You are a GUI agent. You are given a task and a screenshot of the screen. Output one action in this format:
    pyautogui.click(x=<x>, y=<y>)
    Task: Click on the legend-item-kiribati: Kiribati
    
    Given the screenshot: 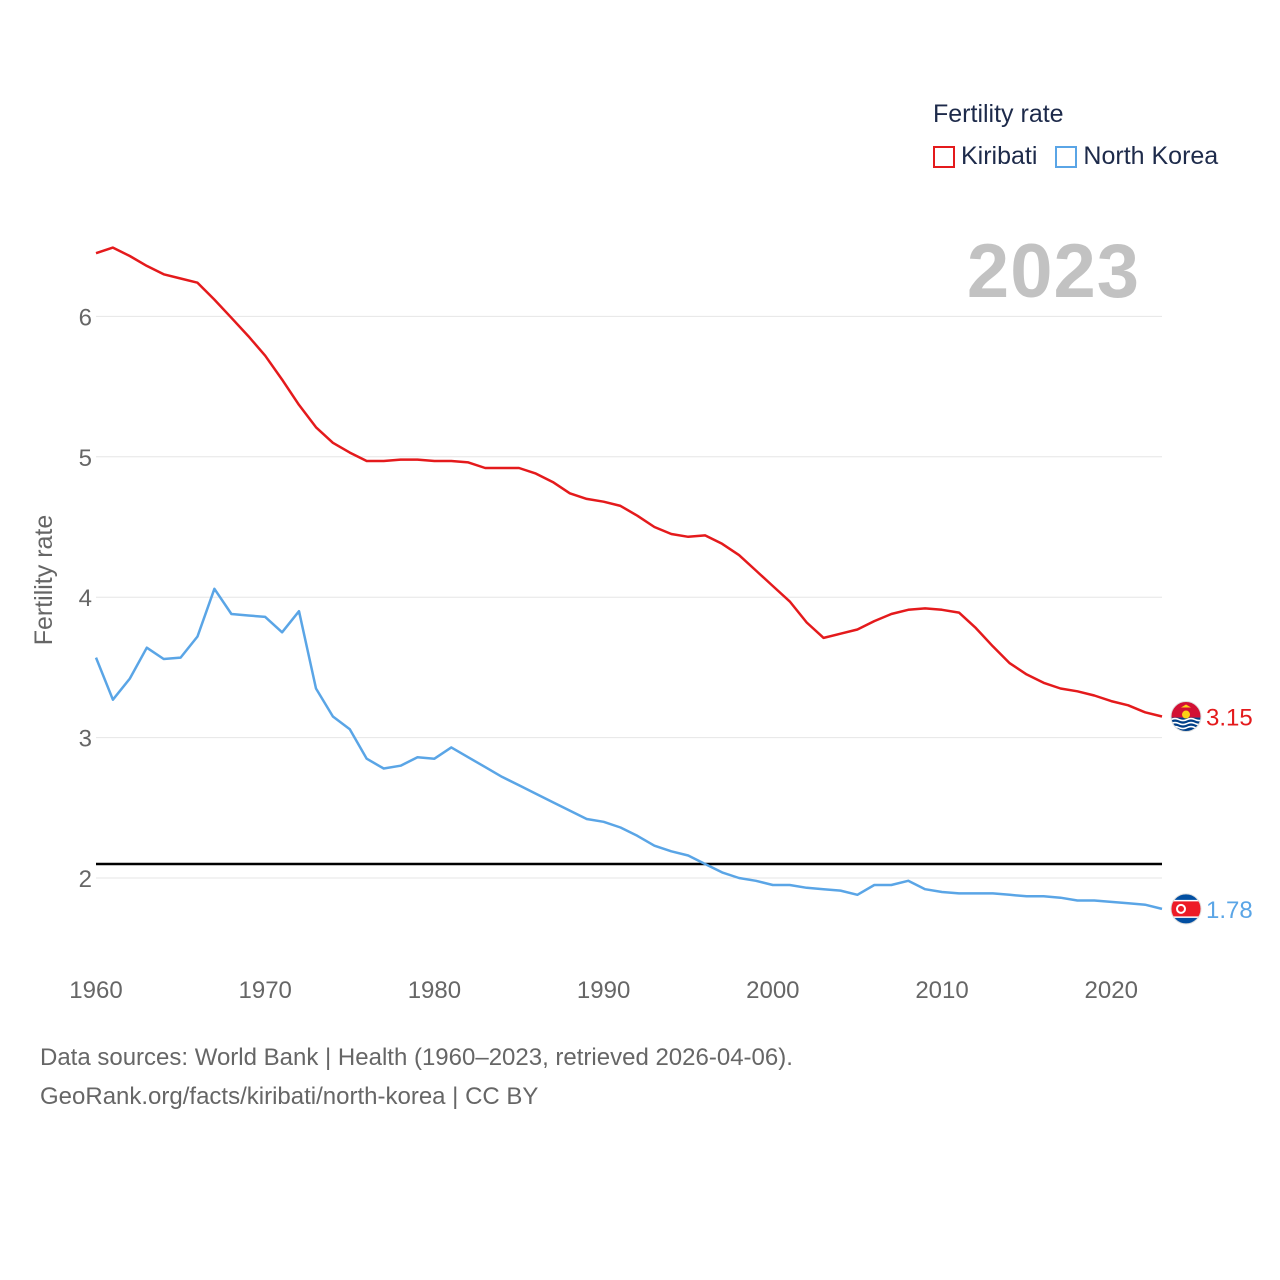 What is the action you would take?
    pyautogui.click(x=985, y=156)
    